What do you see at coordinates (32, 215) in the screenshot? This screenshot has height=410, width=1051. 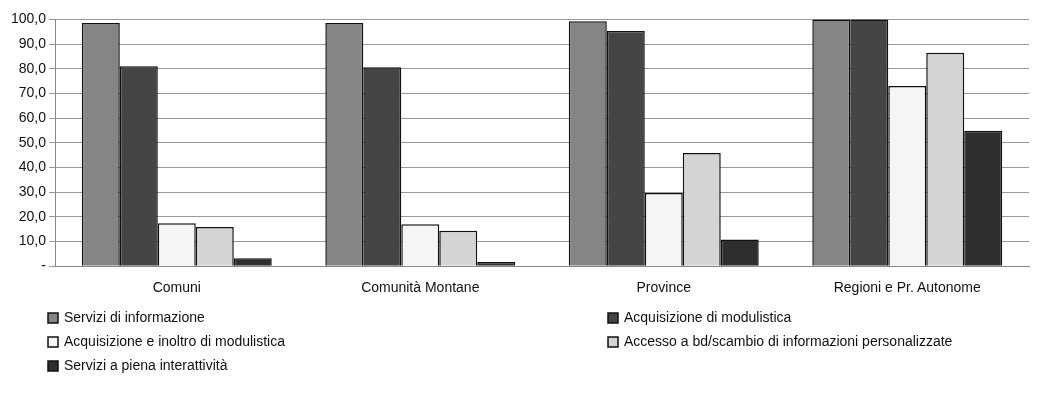 I see `y-tick-label: 20,0` at bounding box center [32, 215].